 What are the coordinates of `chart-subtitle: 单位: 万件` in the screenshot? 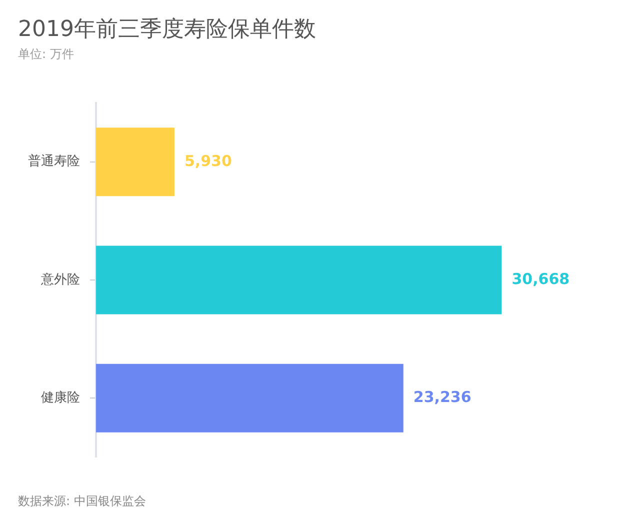 It's located at (46, 54).